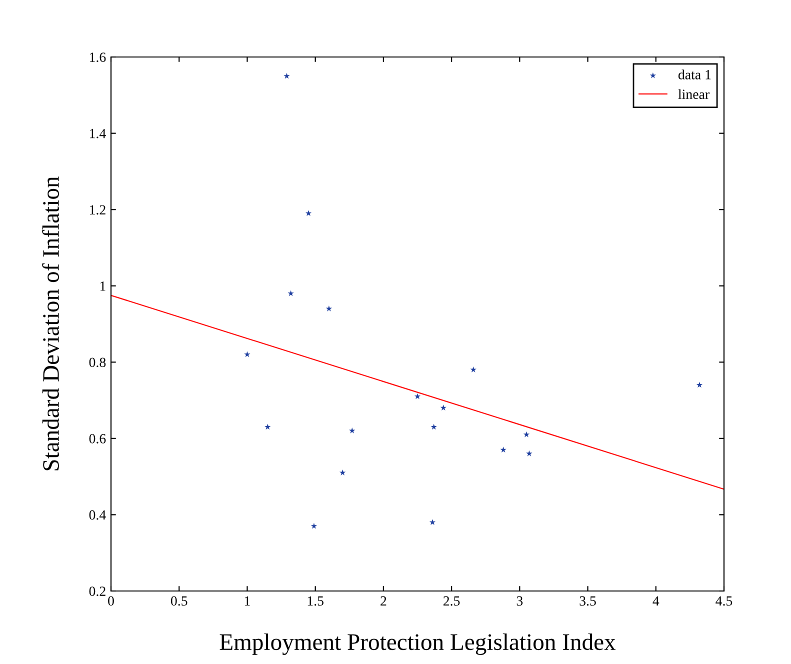 The height and width of the screenshot is (664, 791). Describe the element at coordinates (451, 601) in the screenshot. I see `x-tick-label: 2.5` at that location.